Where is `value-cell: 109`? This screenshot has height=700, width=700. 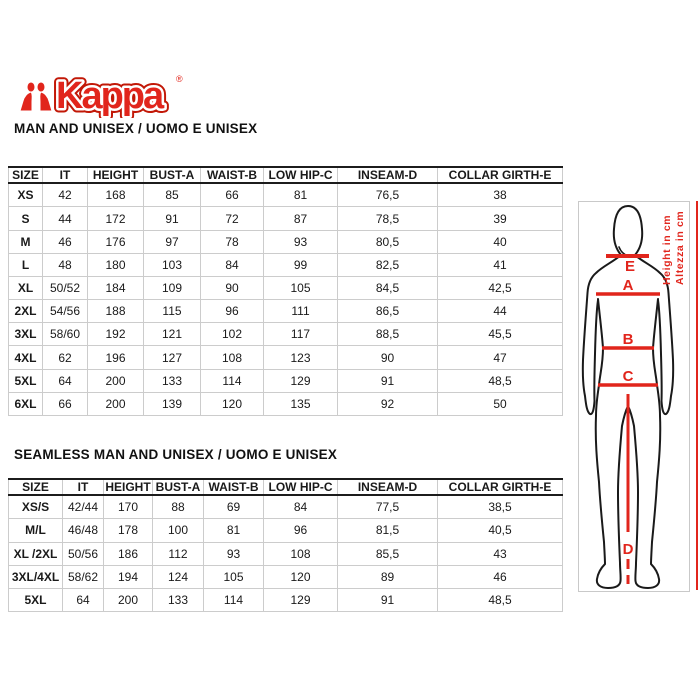 value-cell: 109 is located at coordinates (172, 288).